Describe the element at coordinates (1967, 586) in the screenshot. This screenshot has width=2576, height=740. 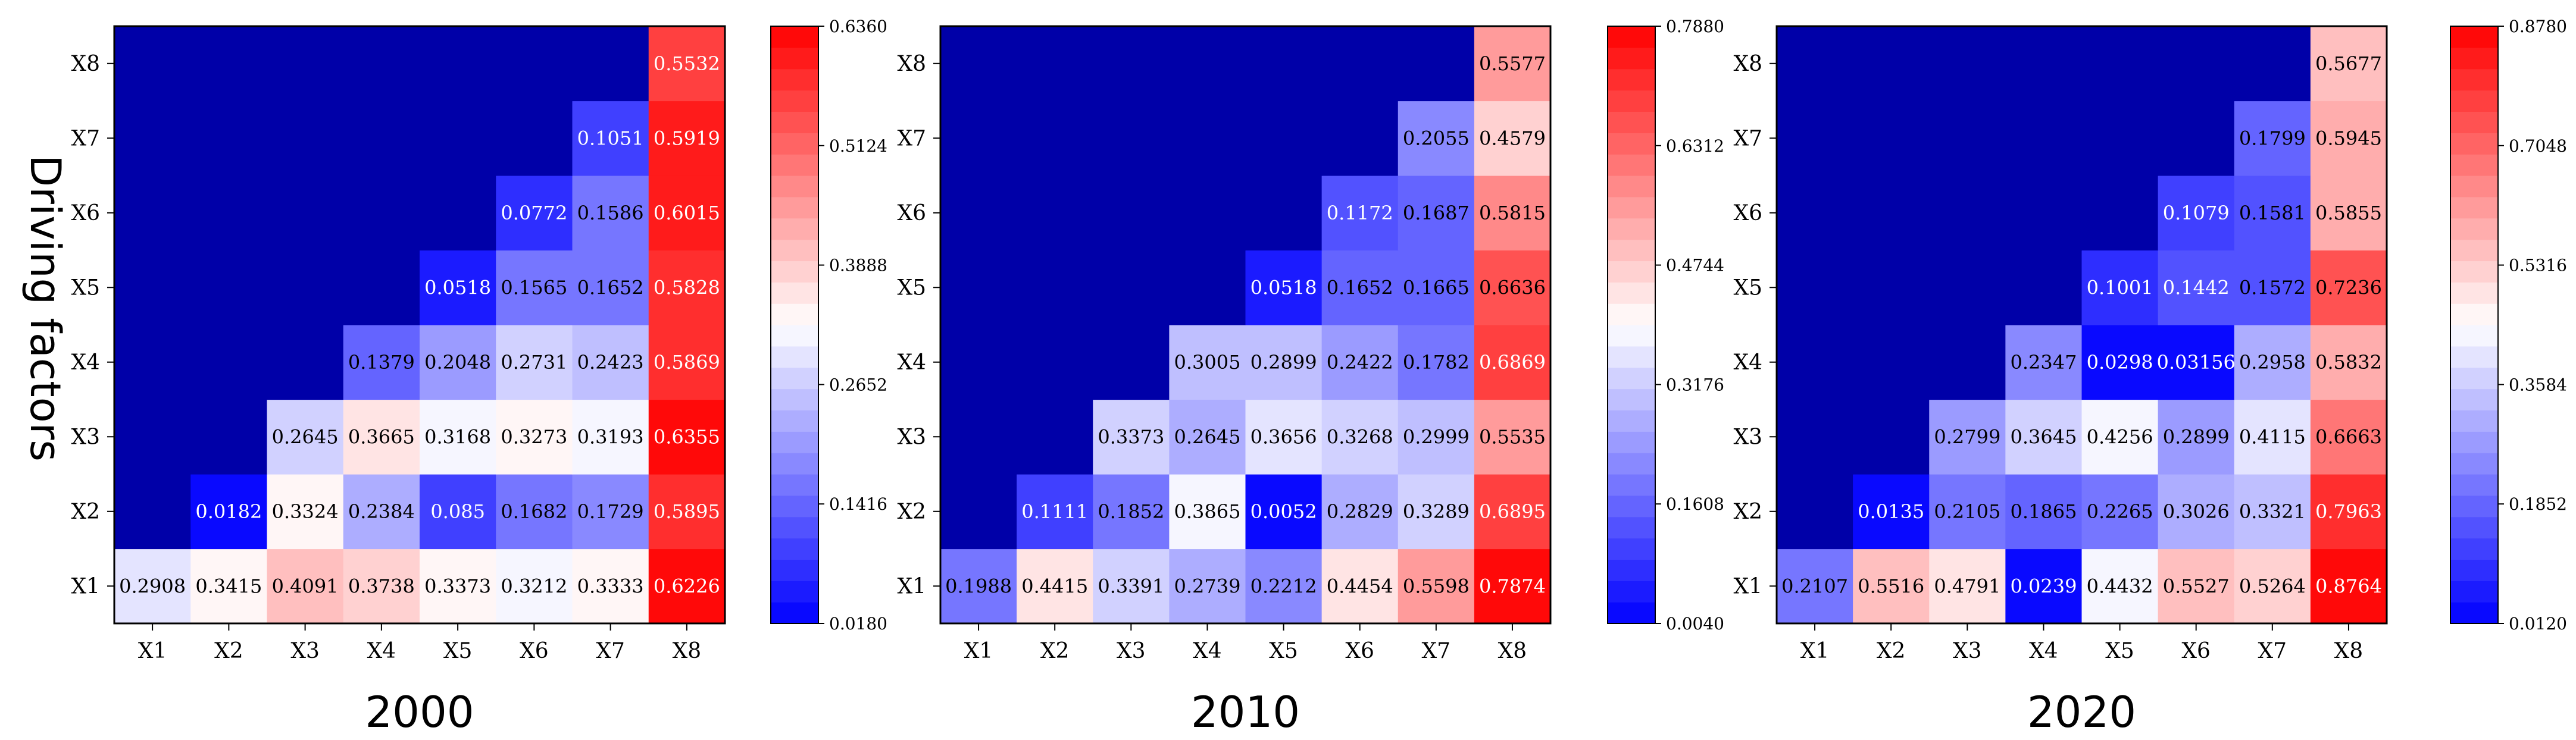
I see `cell-value-label: 0.4791` at that location.